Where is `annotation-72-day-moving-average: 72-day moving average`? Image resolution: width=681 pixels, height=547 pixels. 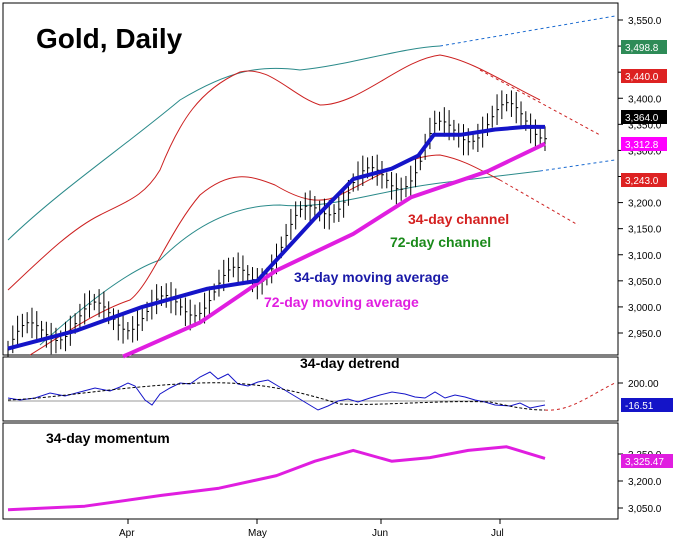
annotation-72-day-moving-average: 72-day moving average is located at coordinates (341, 302).